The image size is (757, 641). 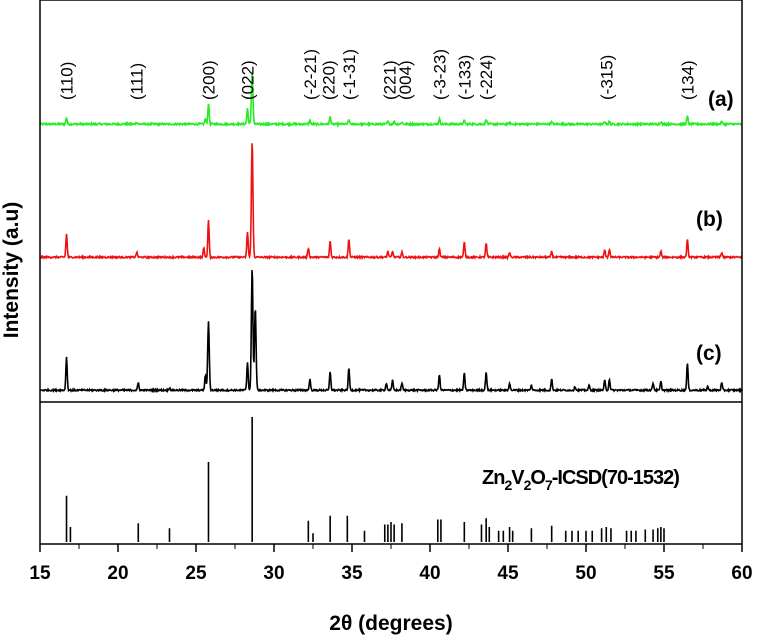 I want to click on hkl-label: (200), so click(x=209, y=80).